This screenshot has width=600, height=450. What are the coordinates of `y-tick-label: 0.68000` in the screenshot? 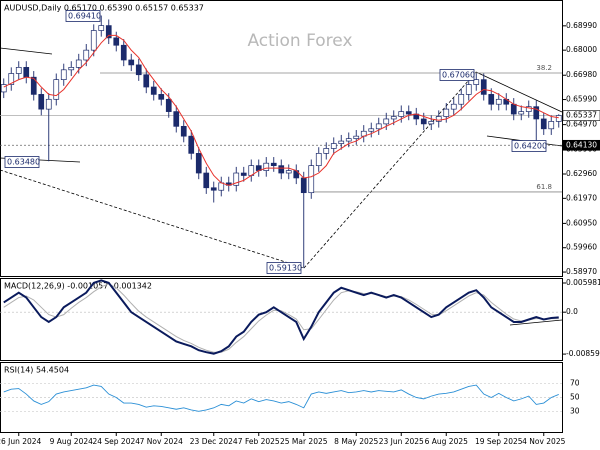 It's located at (581, 49).